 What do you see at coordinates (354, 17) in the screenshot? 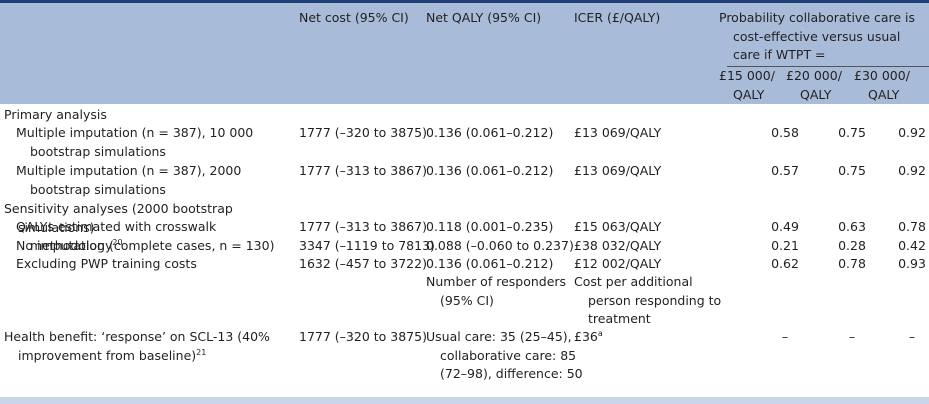
I see `text: Net cost (95% CI)` at bounding box center [354, 17].